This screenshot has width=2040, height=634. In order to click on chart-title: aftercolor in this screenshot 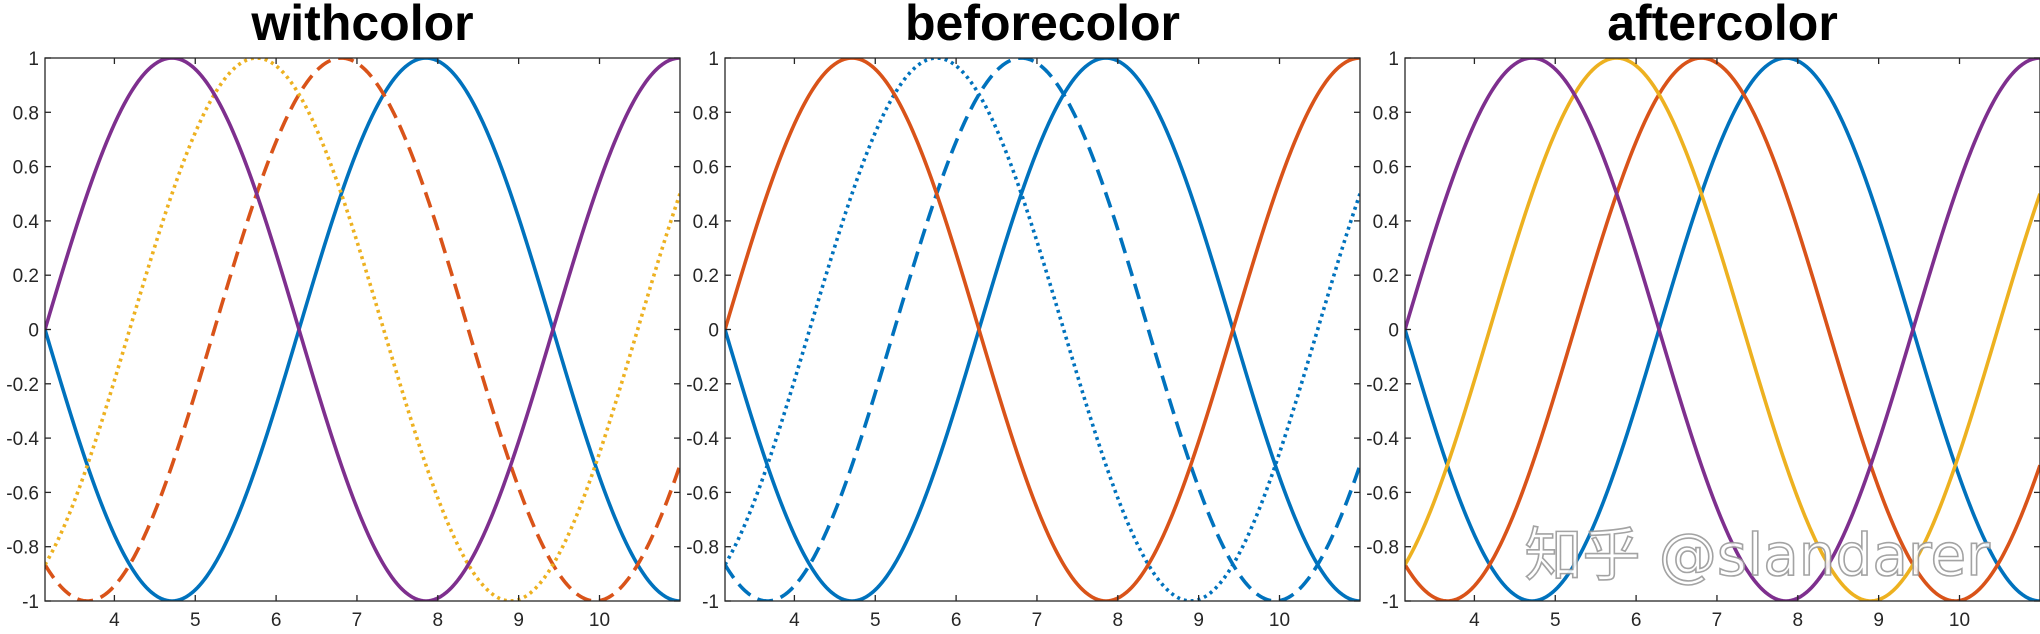, I will do `click(1722, 25)`.